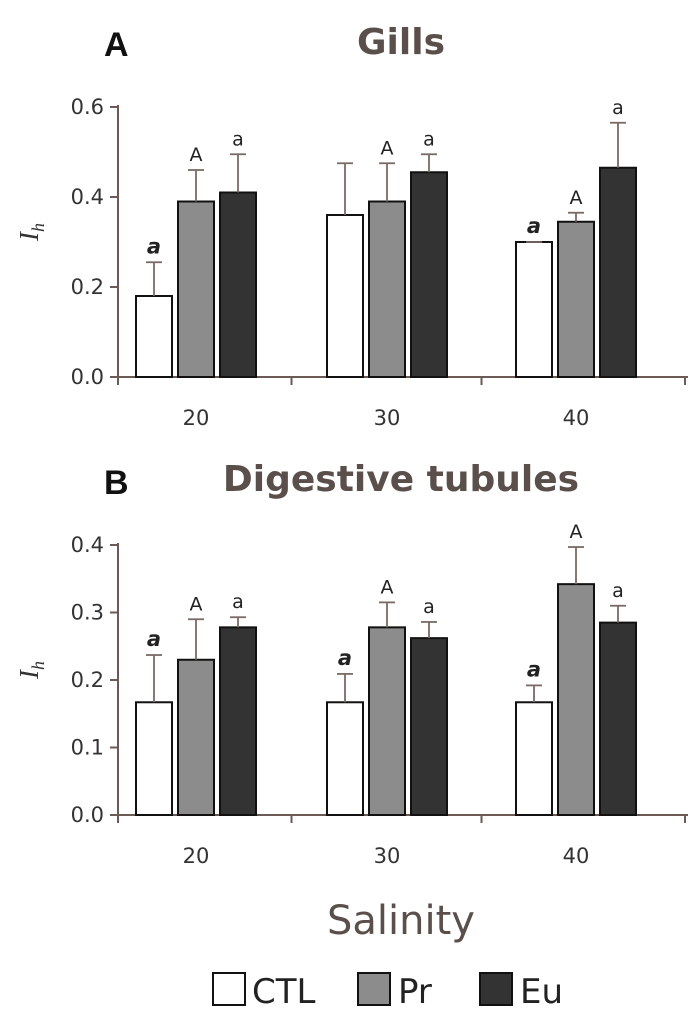  What do you see at coordinates (116, 483) in the screenshot?
I see `panel-b-letter: B` at bounding box center [116, 483].